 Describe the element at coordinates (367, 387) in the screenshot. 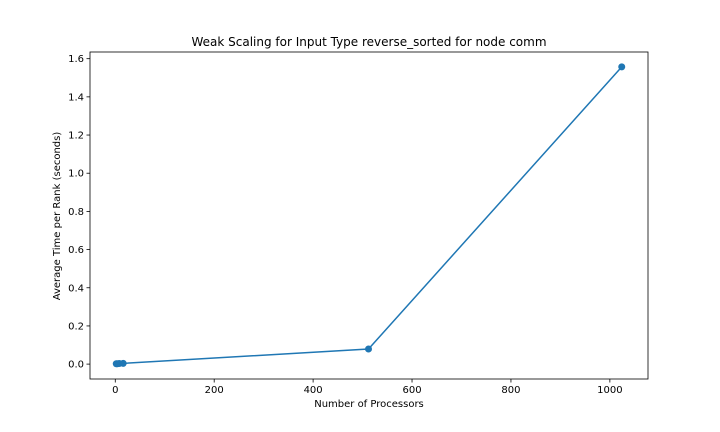

I see `x-axis-ticks: 0 200 400 600 800 1000` at that location.